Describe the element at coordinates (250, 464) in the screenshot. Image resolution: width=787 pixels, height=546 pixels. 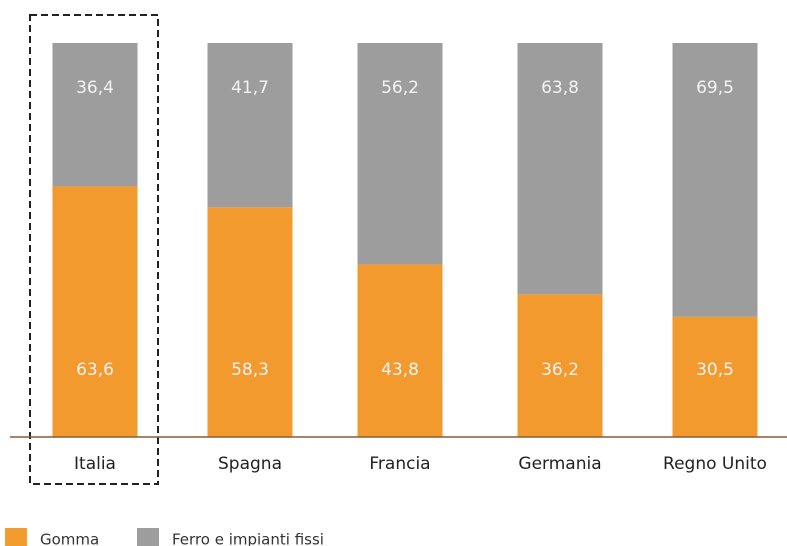
I see `x-tick-label: Spagna` at that location.